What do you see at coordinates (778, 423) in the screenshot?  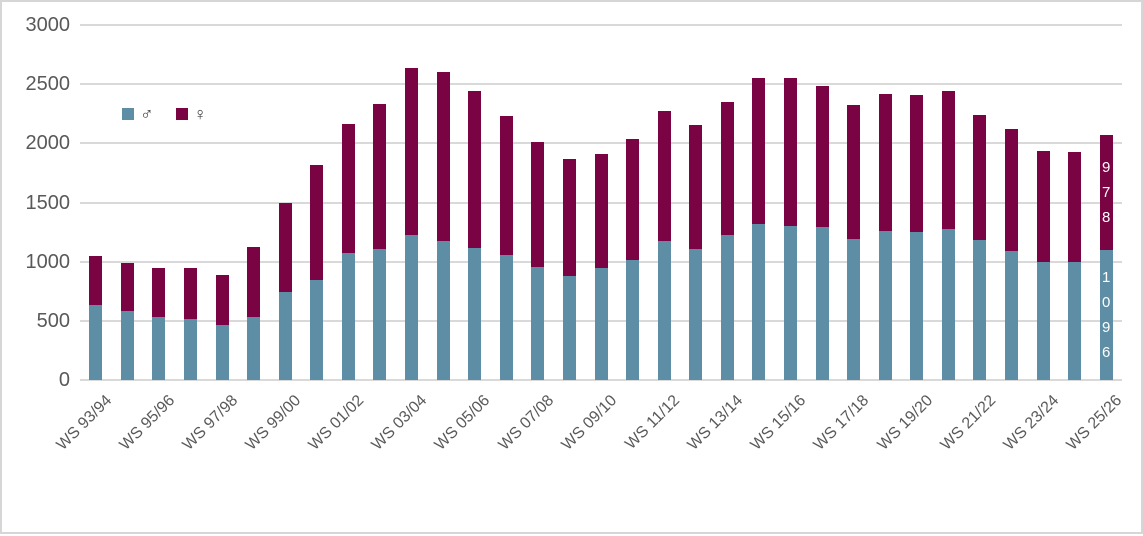 I see `x-tick-label: WS 15/16` at bounding box center [778, 423].